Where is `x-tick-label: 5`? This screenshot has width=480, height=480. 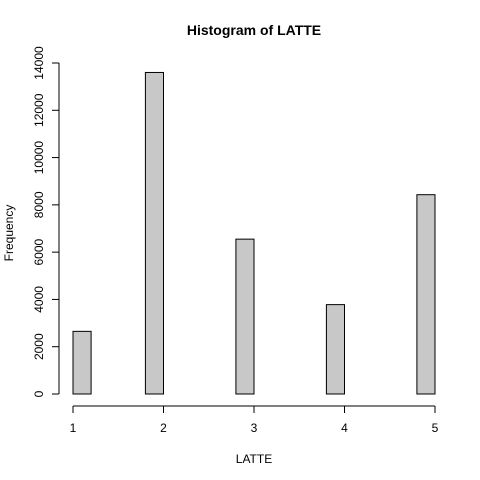
x-tick-label: 5 is located at coordinates (435, 428).